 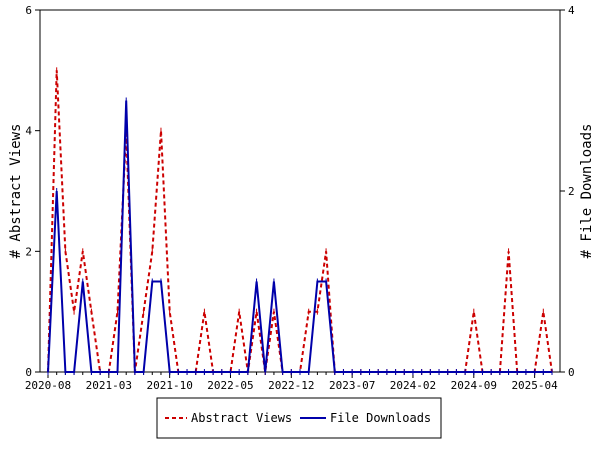 I want to click on legend-label-file-downloads: File Downloads, so click(x=380, y=418).